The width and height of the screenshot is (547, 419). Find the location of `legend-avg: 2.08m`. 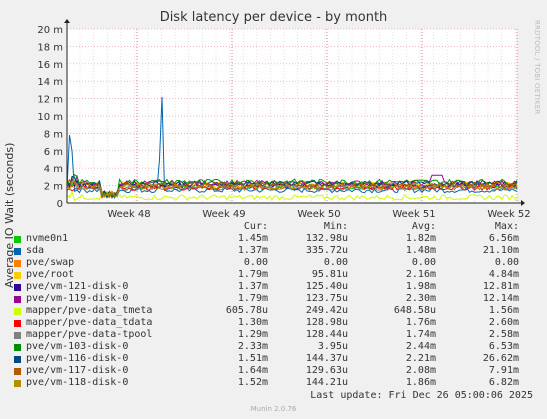

legend-avg: 2.08m is located at coordinates (420, 370).